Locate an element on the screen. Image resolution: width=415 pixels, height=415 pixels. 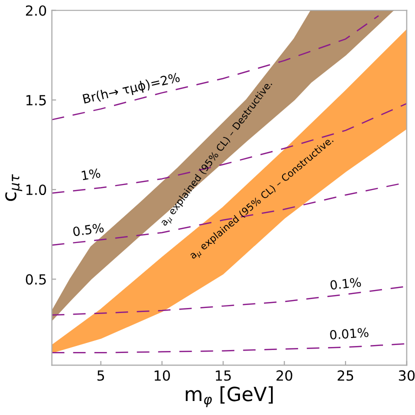
x-tick-label: 15 is located at coordinates (223, 375).